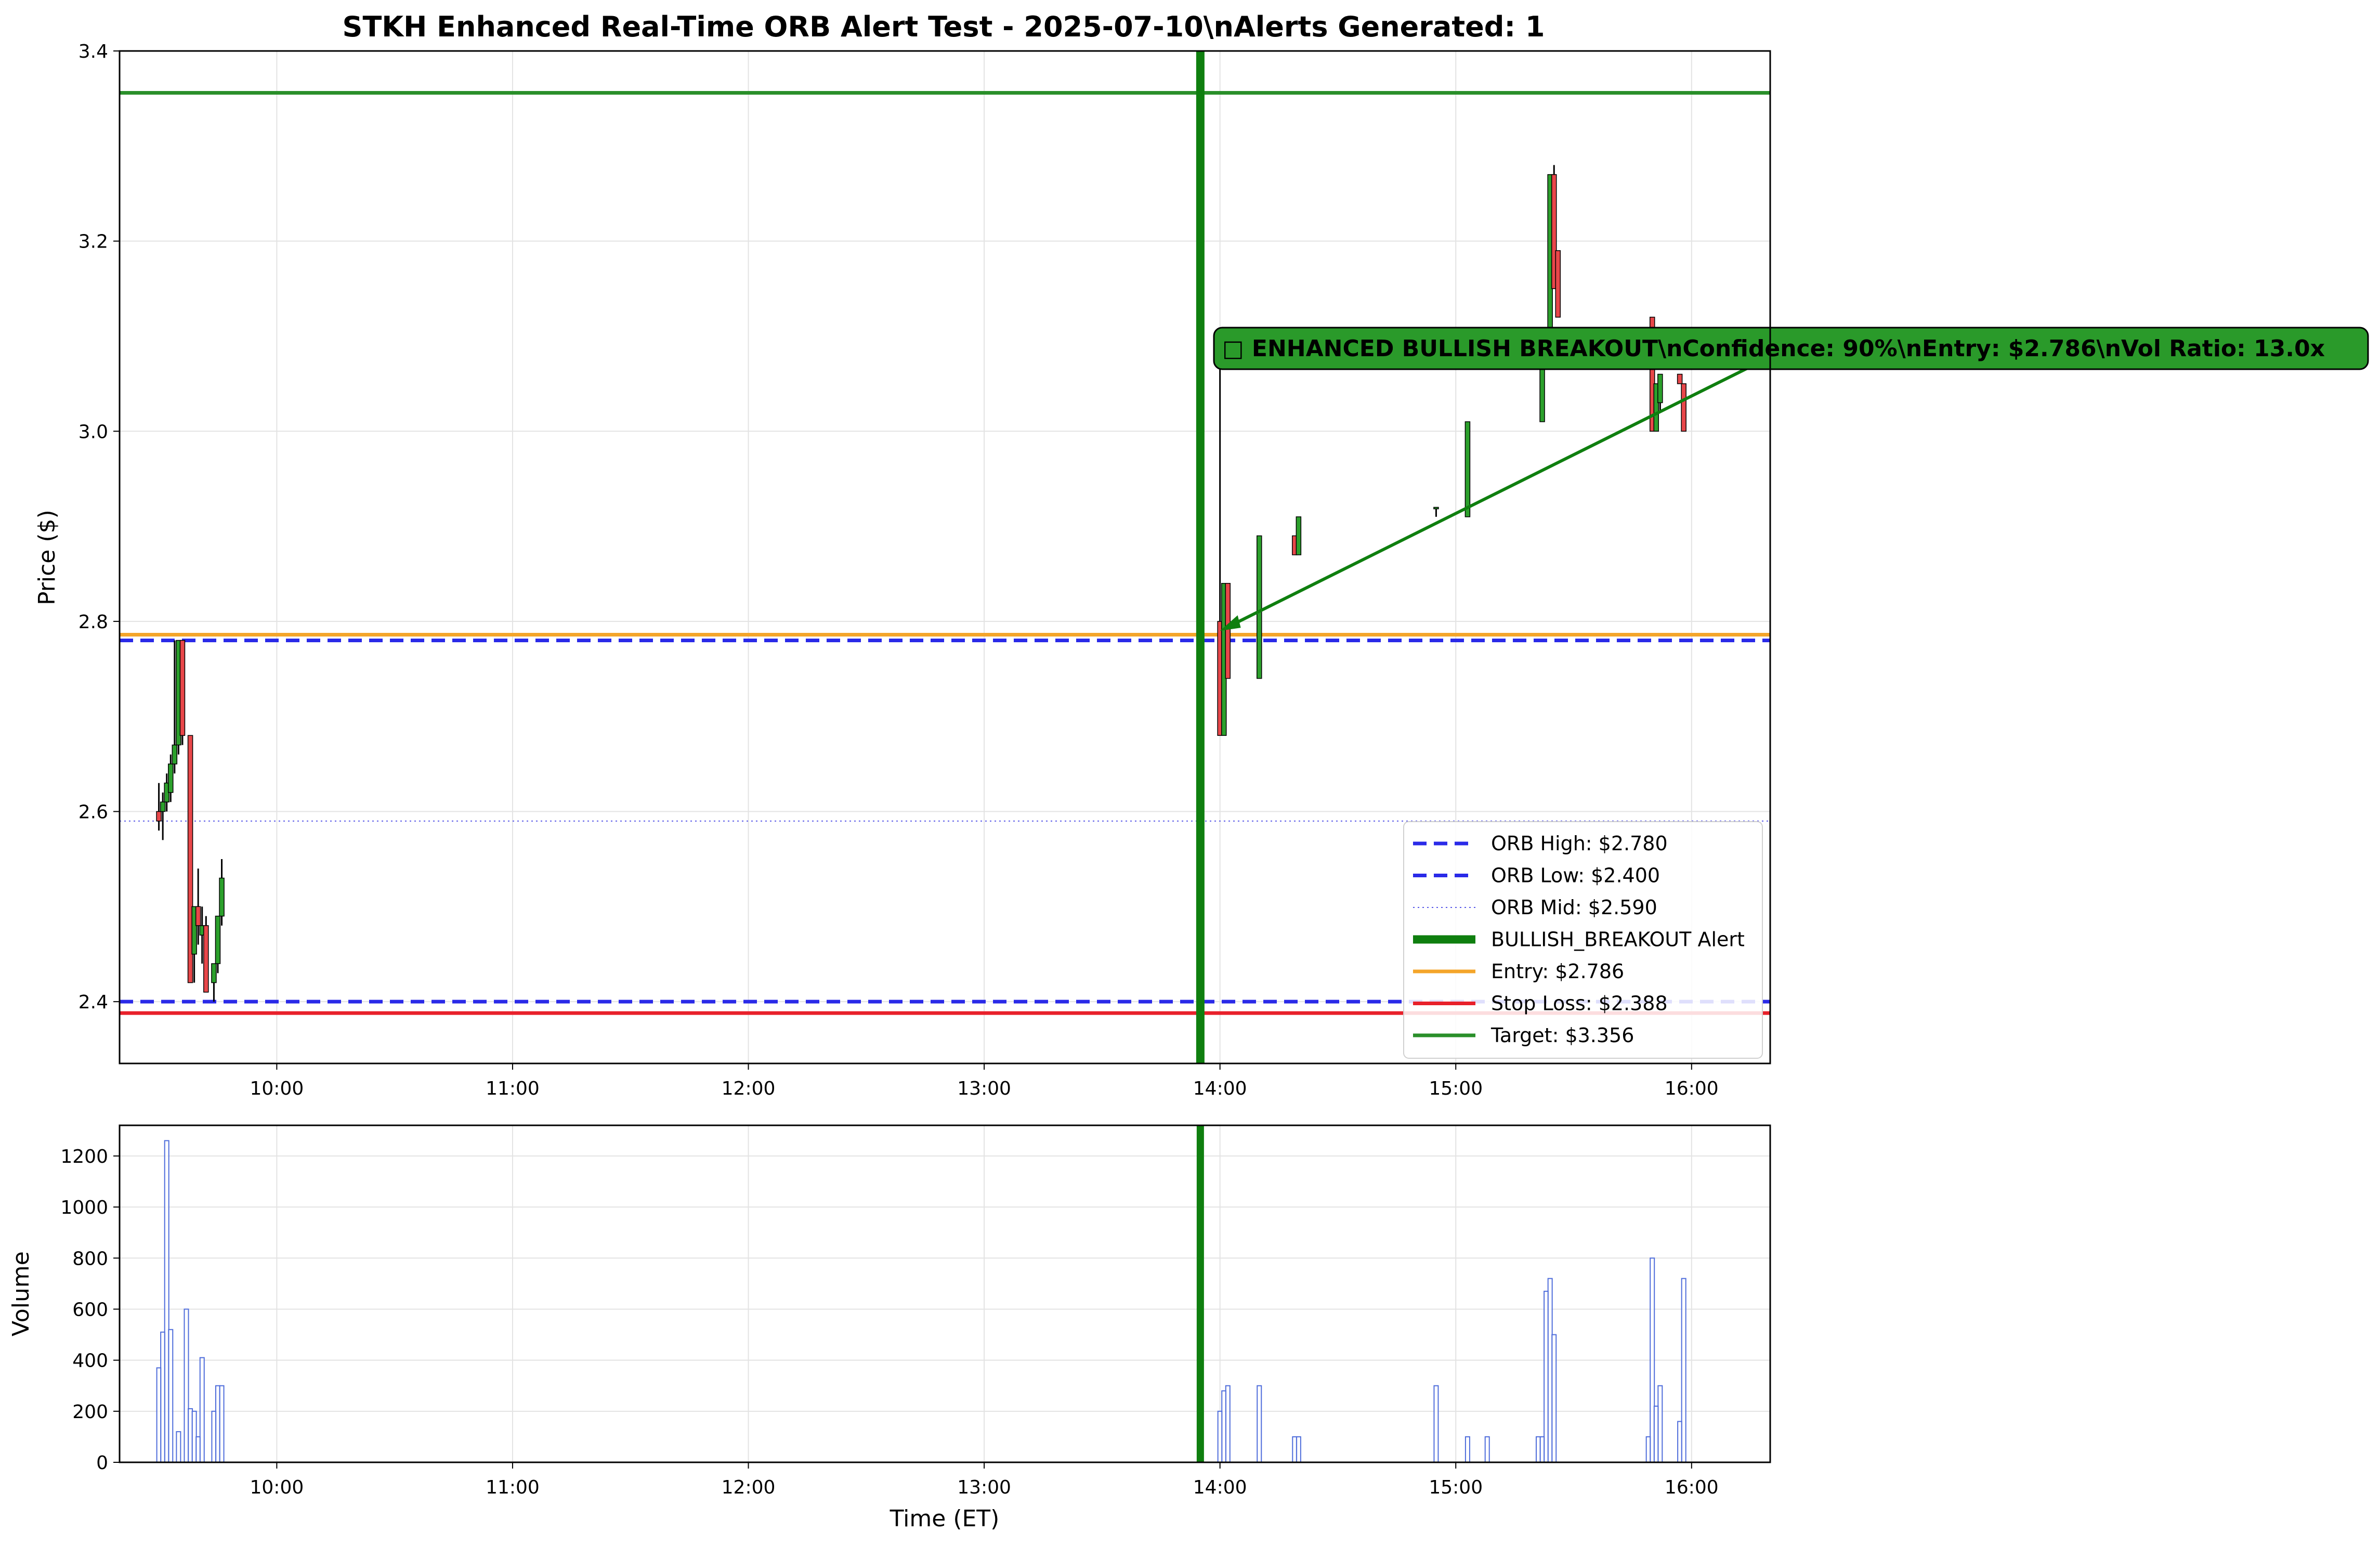 The width and height of the screenshot is (2380, 1545). What do you see at coordinates (1456, 1488) in the screenshot?
I see `volume-x-tick-label: 15:00` at bounding box center [1456, 1488].